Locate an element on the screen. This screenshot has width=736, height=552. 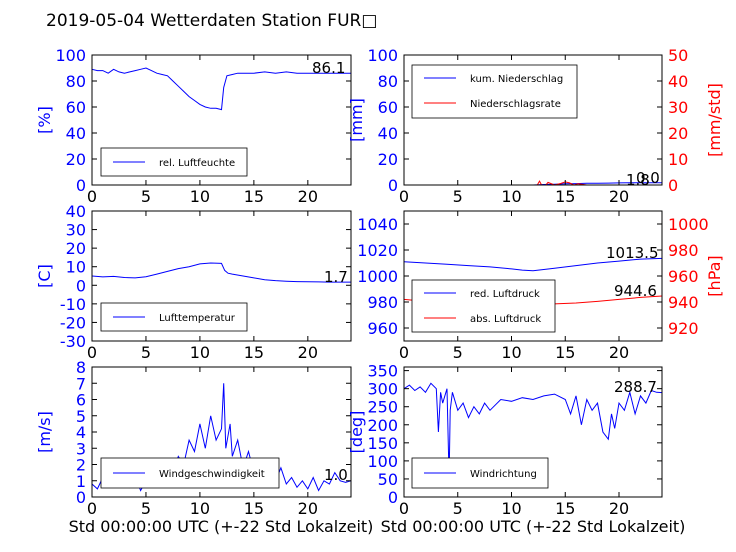
current-value-label-2: 0.0 is located at coordinates (648, 178).